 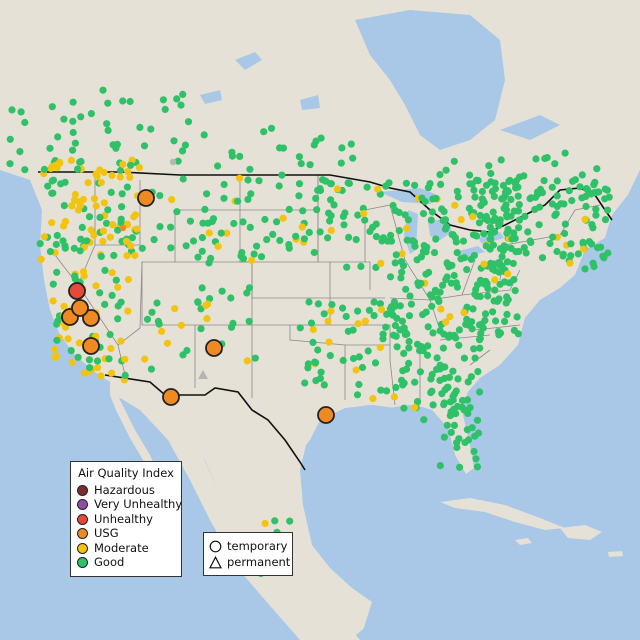 What do you see at coordinates (106, 533) in the screenshot?
I see `legend-label: USG` at bounding box center [106, 533].